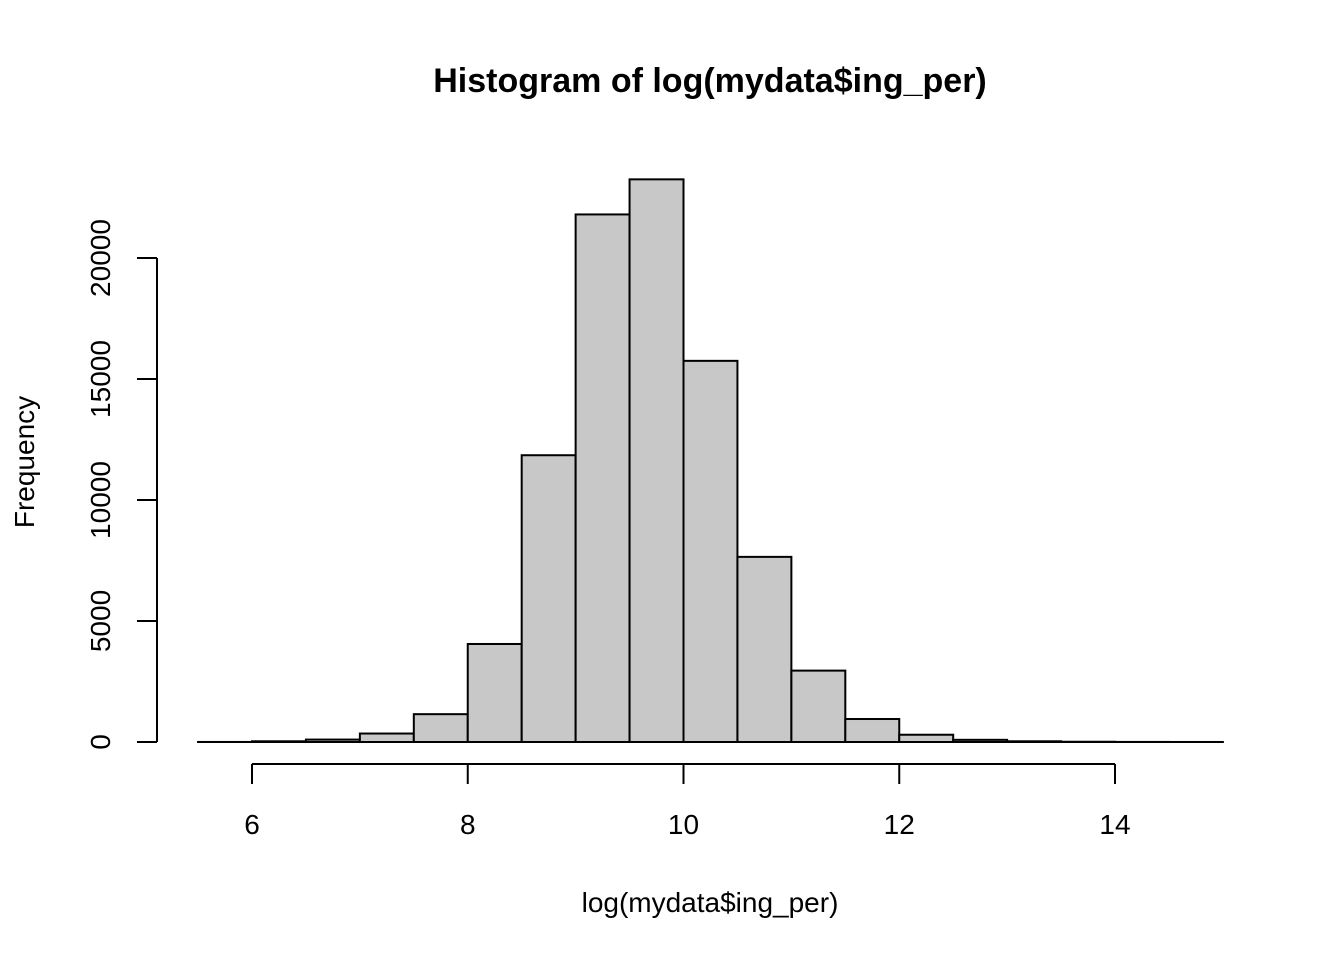 This screenshot has height=960, width=1344. I want to click on y-tick-label: 10000, so click(100, 500).